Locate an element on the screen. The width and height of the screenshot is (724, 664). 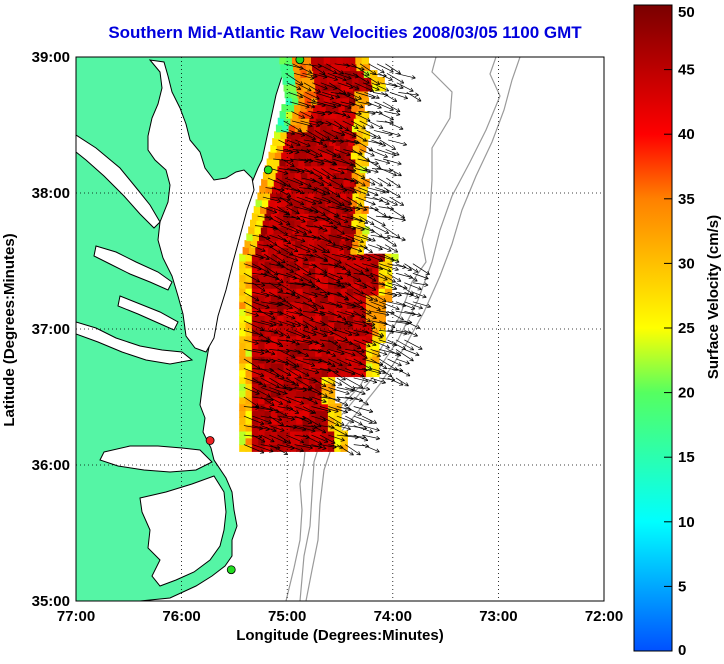
x-tick-label: 74:00 is located at coordinates (393, 616).